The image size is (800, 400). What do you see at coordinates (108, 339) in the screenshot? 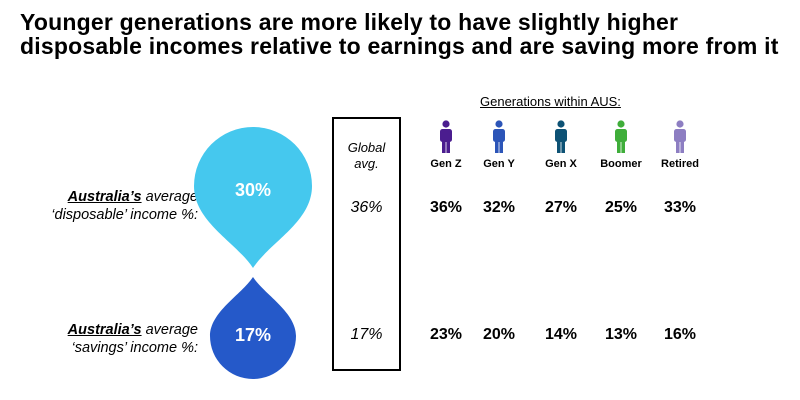
I see `savings-income-label: Australia’s average ‘savings’ income %:` at bounding box center [108, 339].